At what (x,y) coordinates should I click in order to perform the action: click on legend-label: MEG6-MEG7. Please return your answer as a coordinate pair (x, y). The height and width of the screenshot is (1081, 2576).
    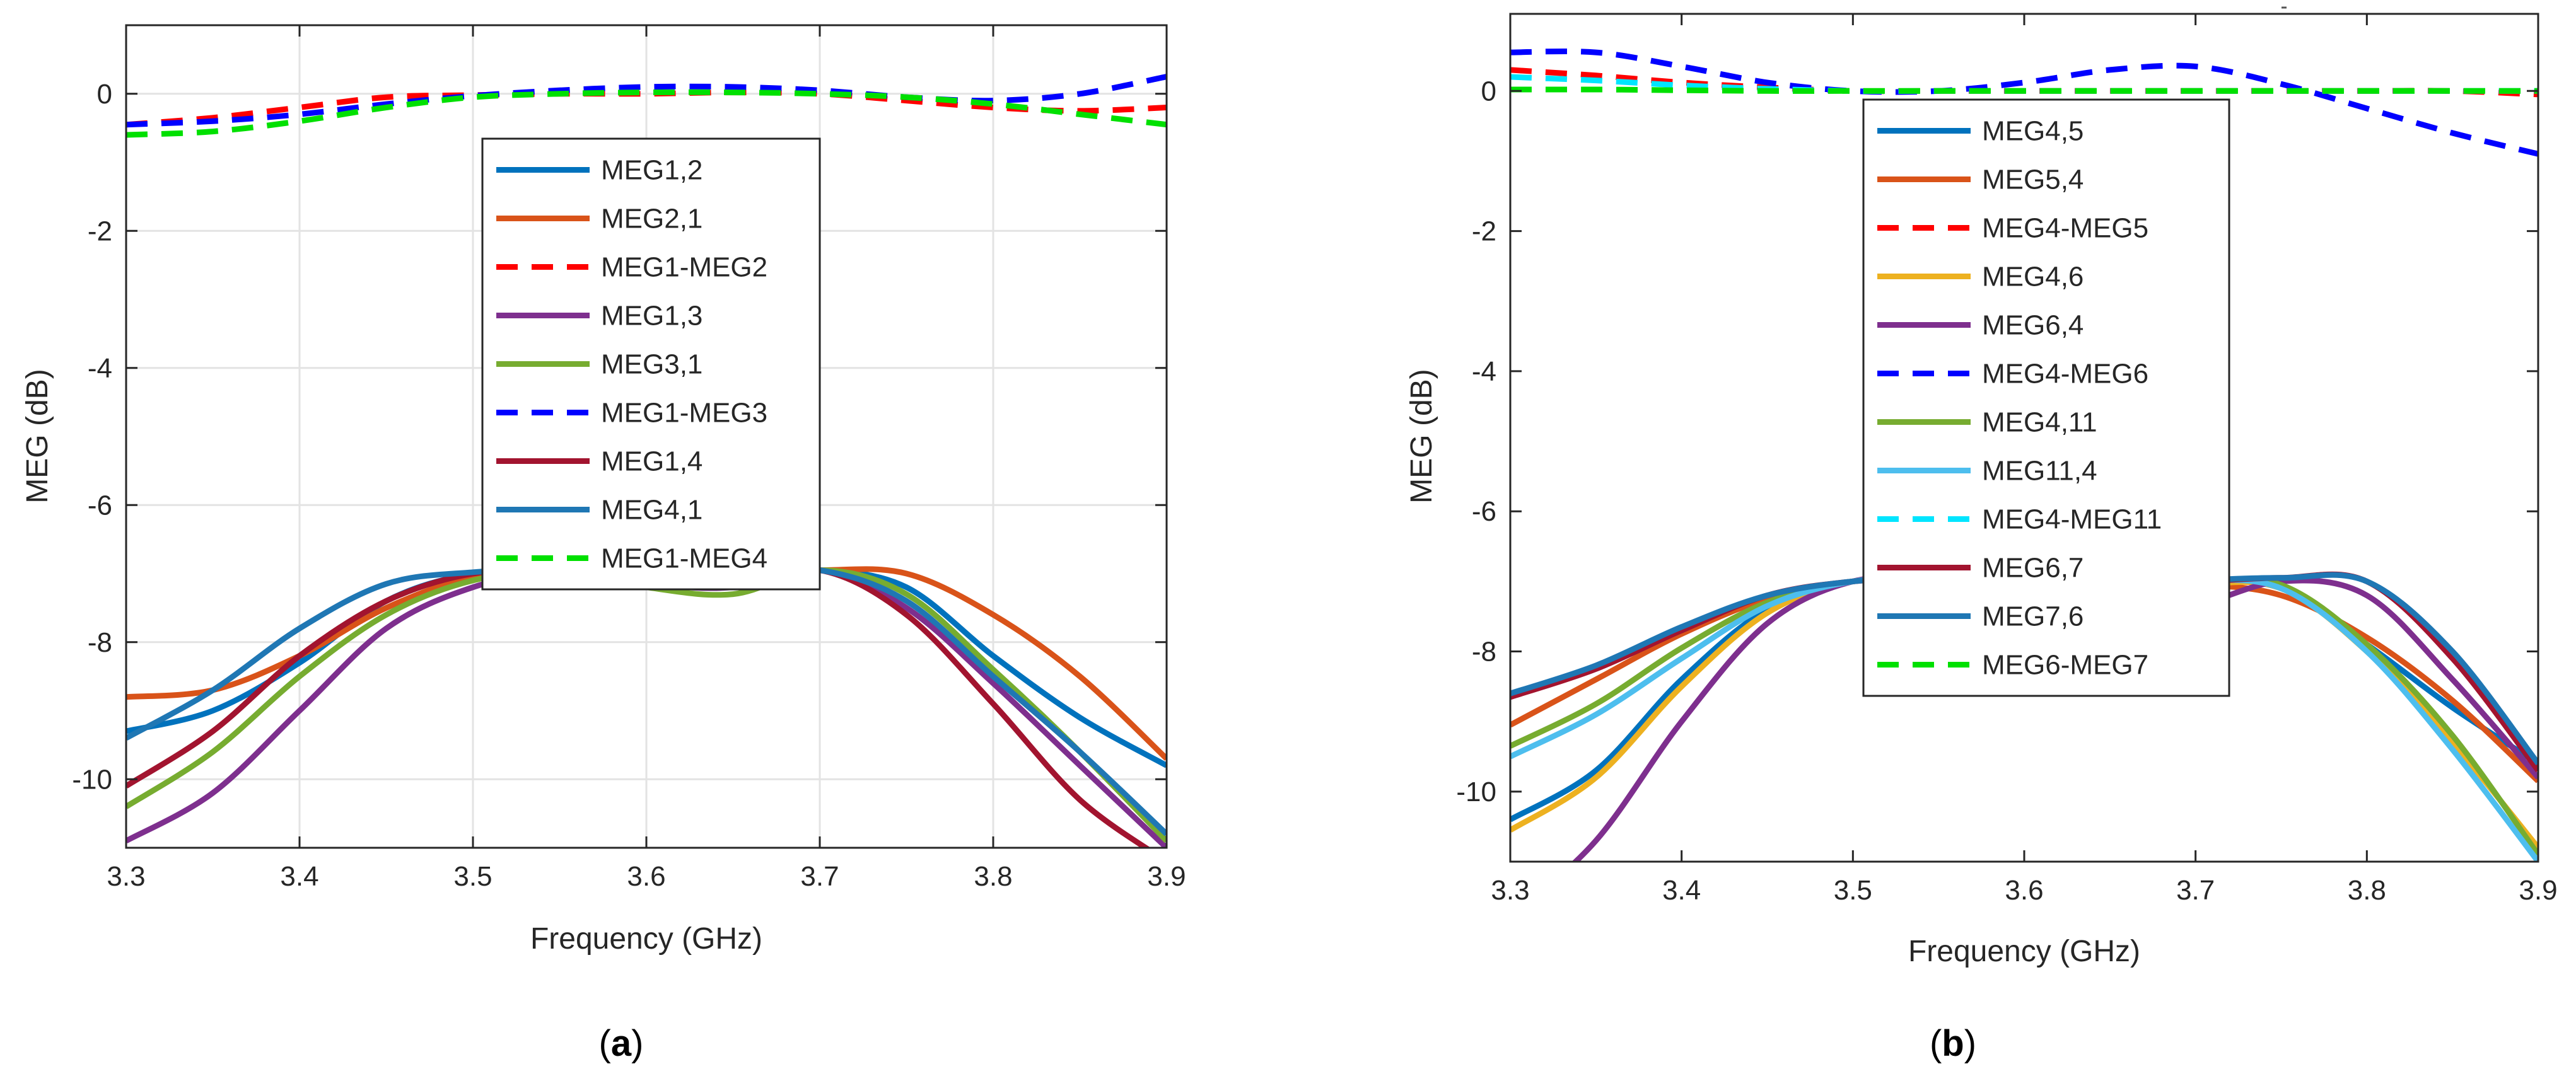
    Looking at the image, I should click on (2065, 665).